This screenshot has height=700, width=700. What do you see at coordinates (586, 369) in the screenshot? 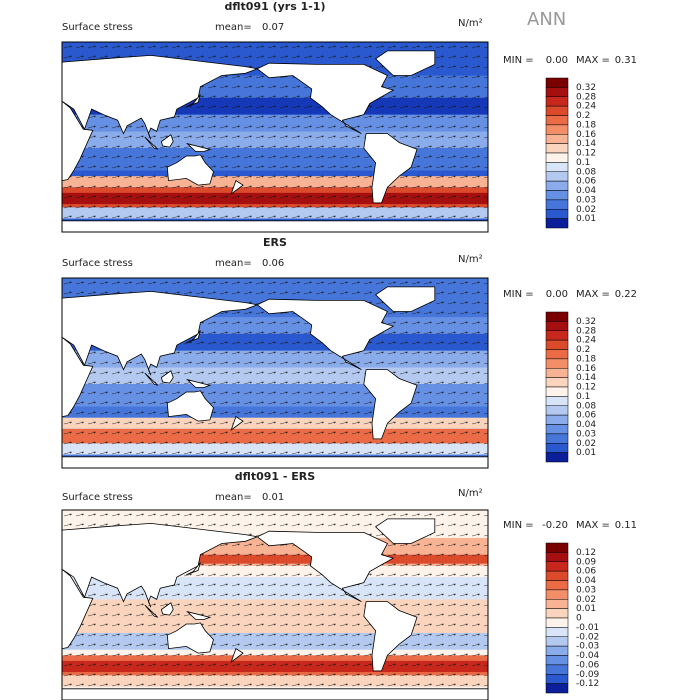
I see `colorbar-label: 0.16` at bounding box center [586, 369].